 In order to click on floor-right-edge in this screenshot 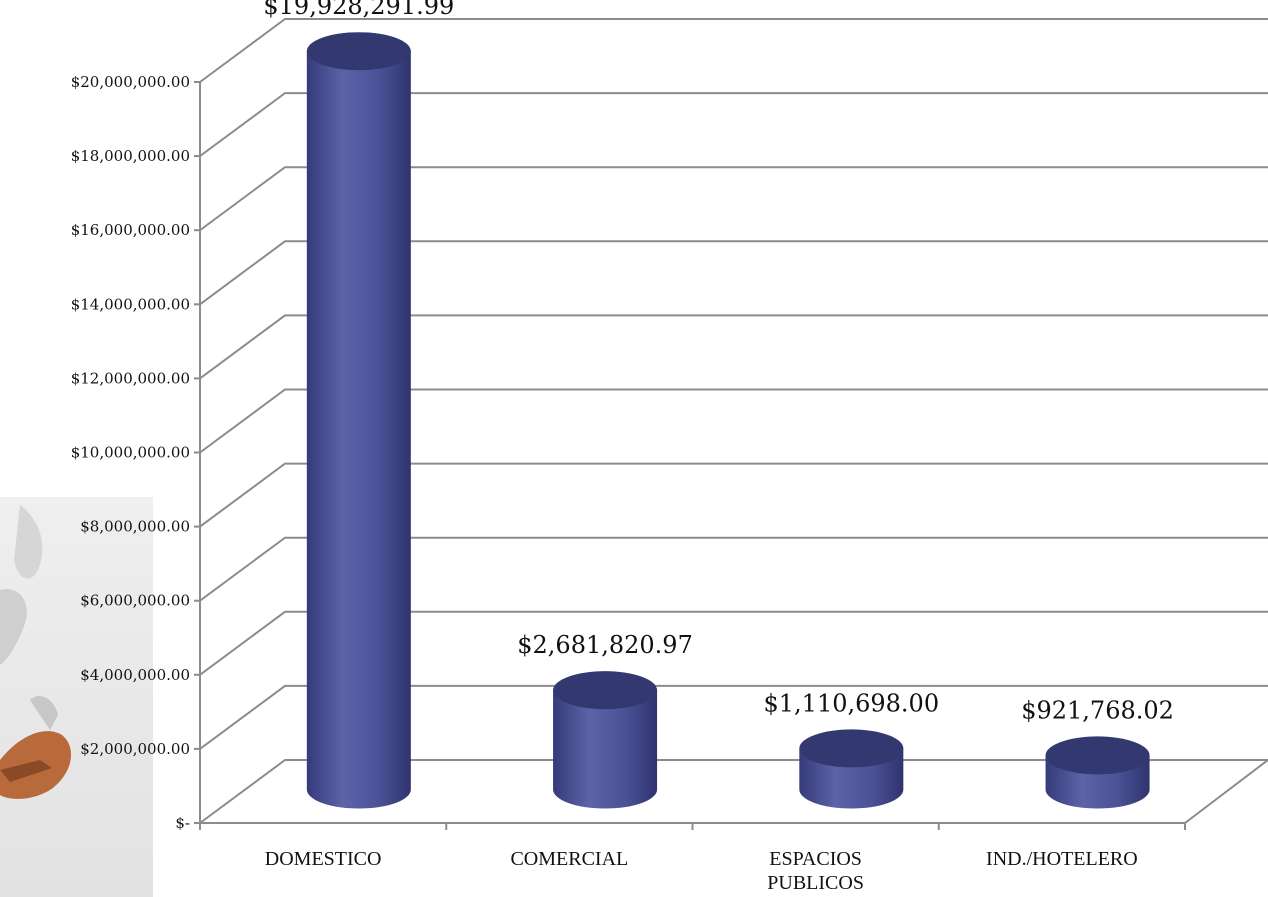, I will do `click(1226, 791)`.